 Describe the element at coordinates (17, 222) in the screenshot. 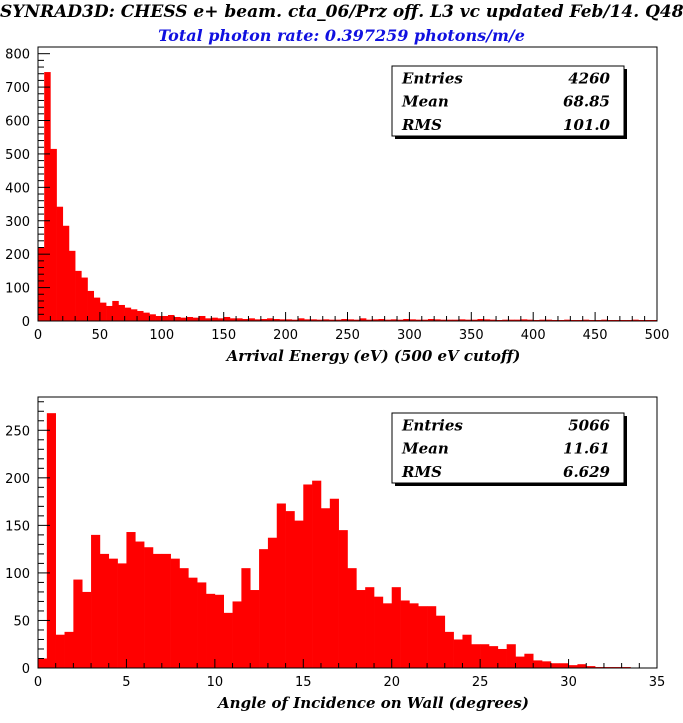

I see `y-tick-label: 300` at that location.